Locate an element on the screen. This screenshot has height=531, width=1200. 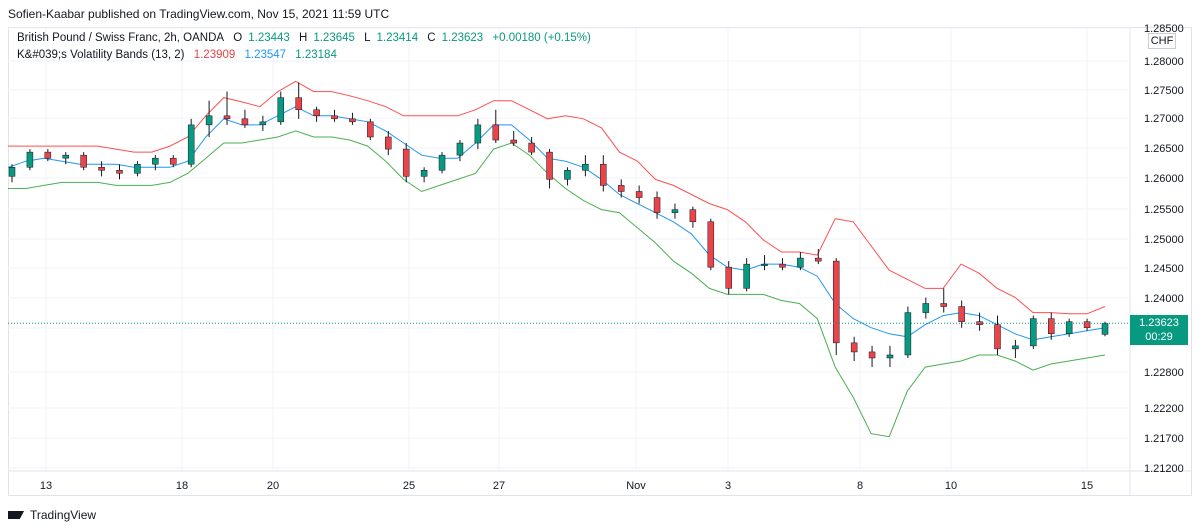
x-tick-label: 10 is located at coordinates (951, 486).